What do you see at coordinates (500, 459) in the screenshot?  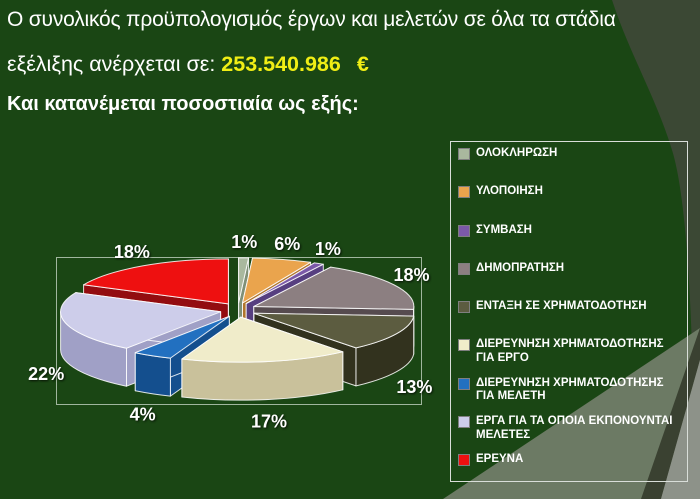 I see `legend-label-8: ΕΡΕΥΝΑ` at bounding box center [500, 459].